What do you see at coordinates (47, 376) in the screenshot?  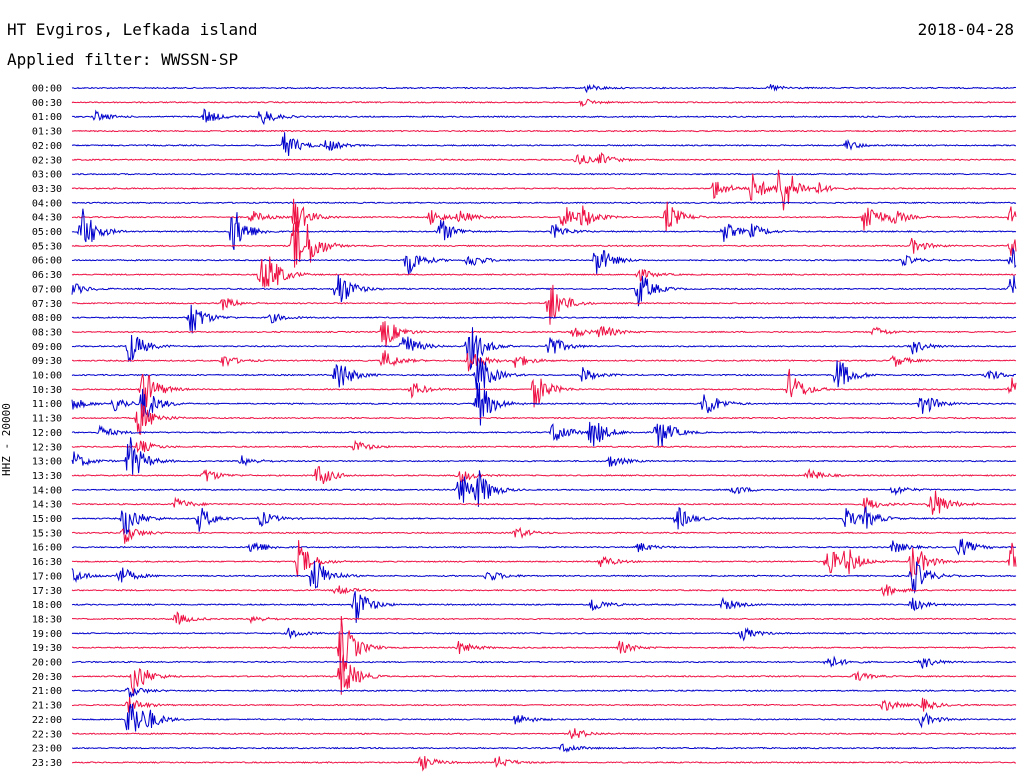 I see `time-tick-label: 10:00` at bounding box center [47, 376].